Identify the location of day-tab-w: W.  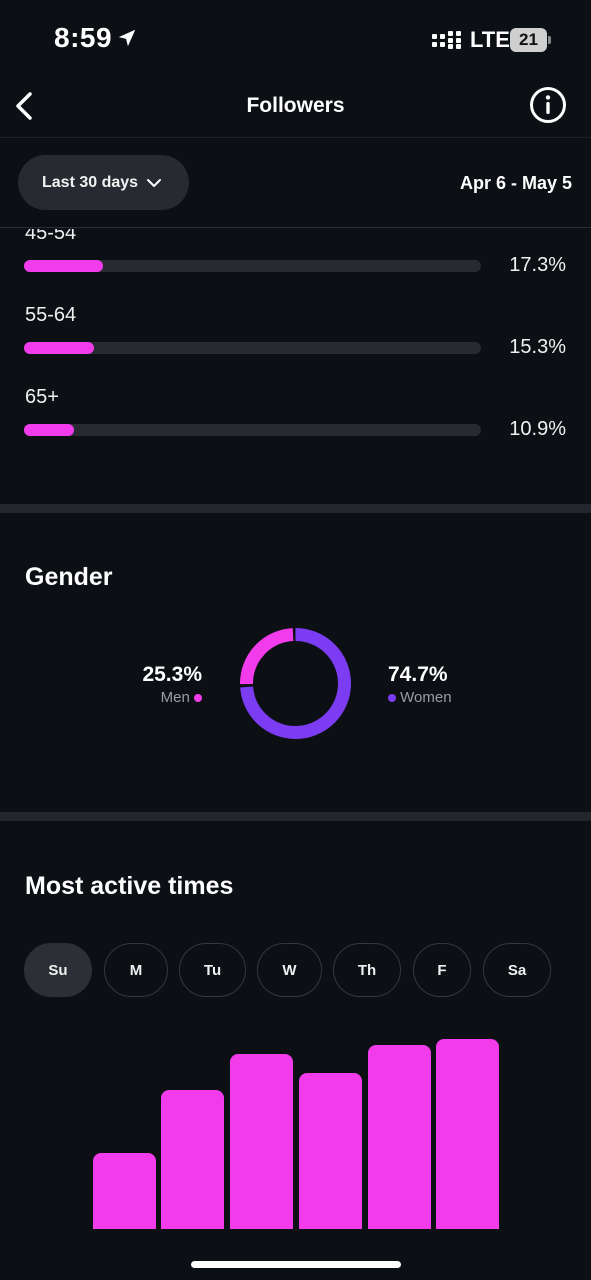
(289, 970).